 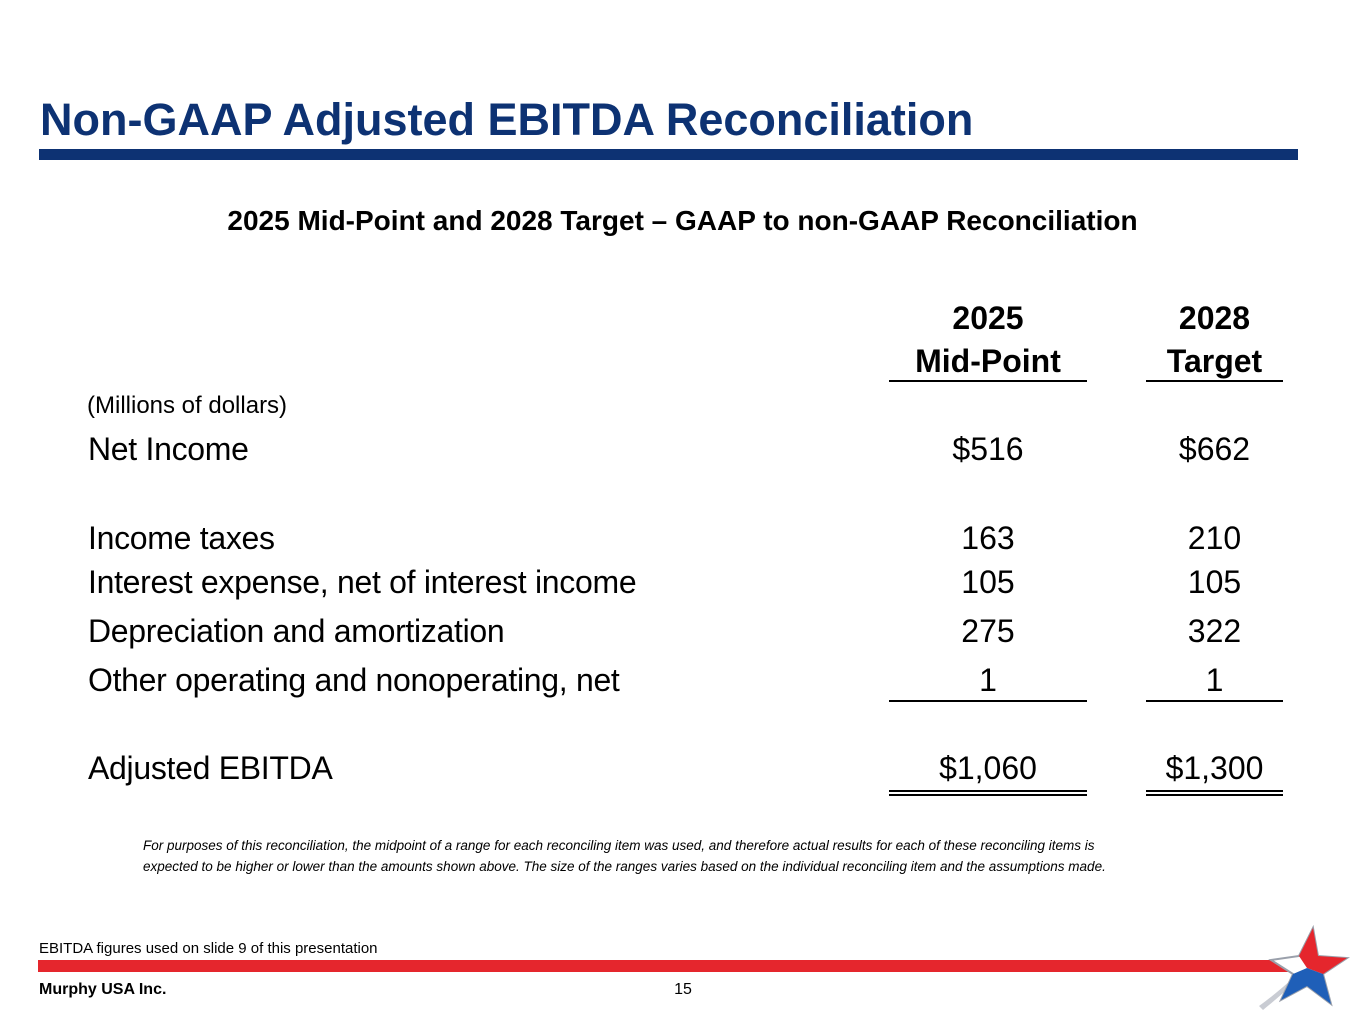 What do you see at coordinates (683, 989) in the screenshot?
I see `page-number: 15` at bounding box center [683, 989].